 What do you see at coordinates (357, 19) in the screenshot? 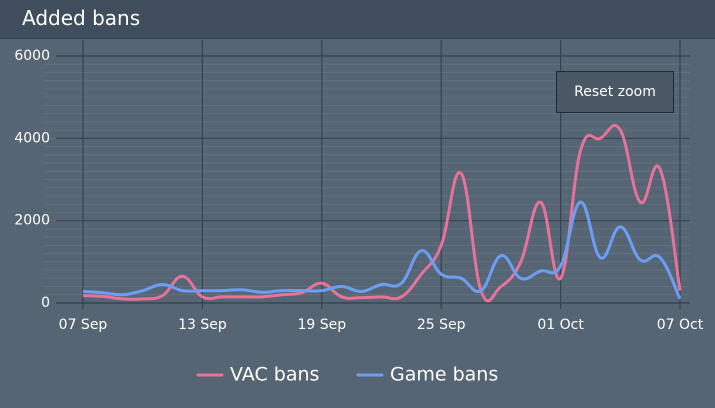
I see `header: Added bans` at bounding box center [357, 19].